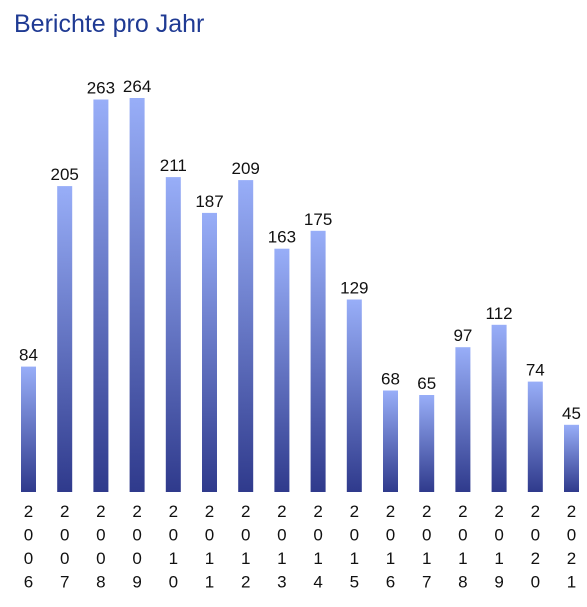 The height and width of the screenshot is (607, 587). I want to click on bar-2020, so click(535, 436).